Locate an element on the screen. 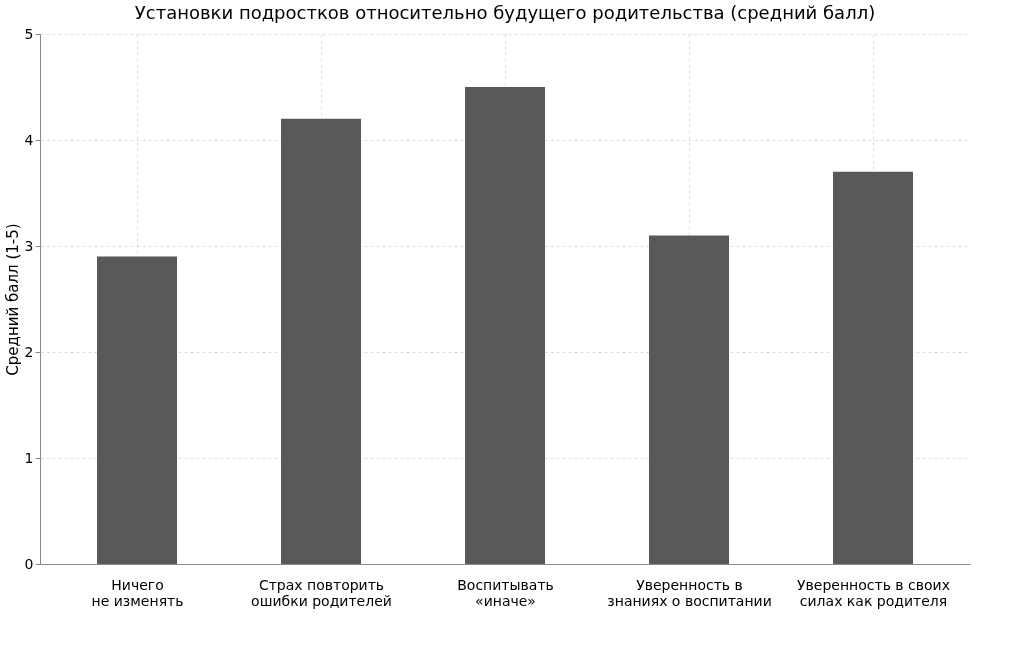  x-tick-label: Уверенность в знаниях о воспитании is located at coordinates (689, 592).